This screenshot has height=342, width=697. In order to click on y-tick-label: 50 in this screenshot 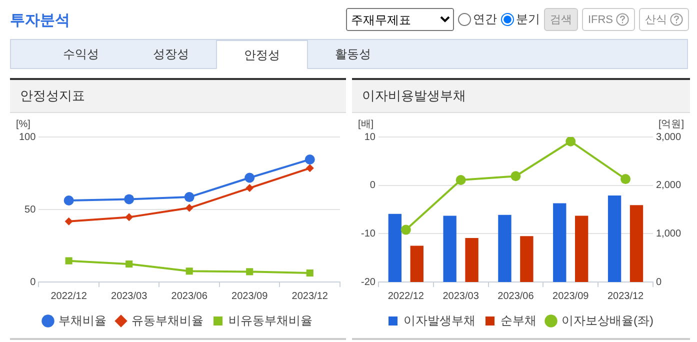, I will do `click(30, 210)`.